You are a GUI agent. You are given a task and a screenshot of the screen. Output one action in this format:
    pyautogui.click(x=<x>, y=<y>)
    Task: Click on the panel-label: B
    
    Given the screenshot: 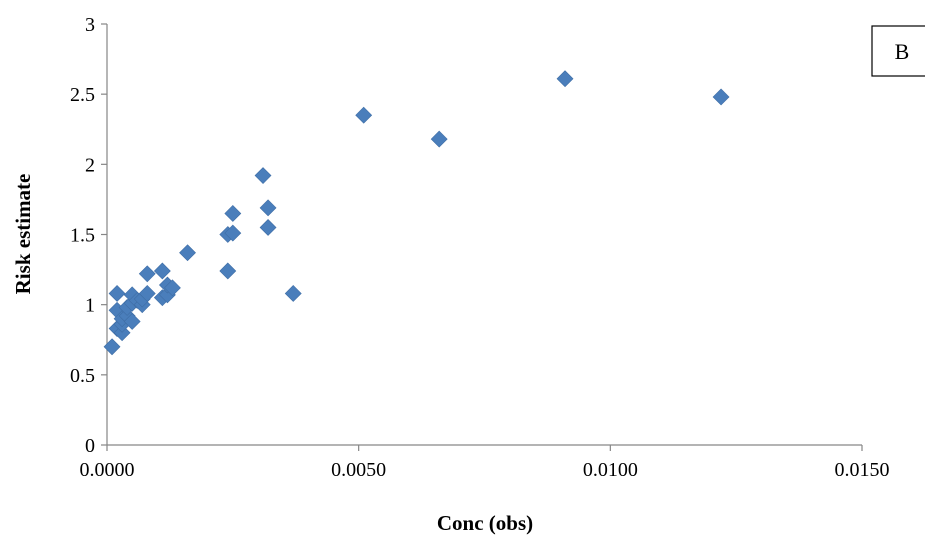 What is the action you would take?
    pyautogui.click(x=902, y=51)
    